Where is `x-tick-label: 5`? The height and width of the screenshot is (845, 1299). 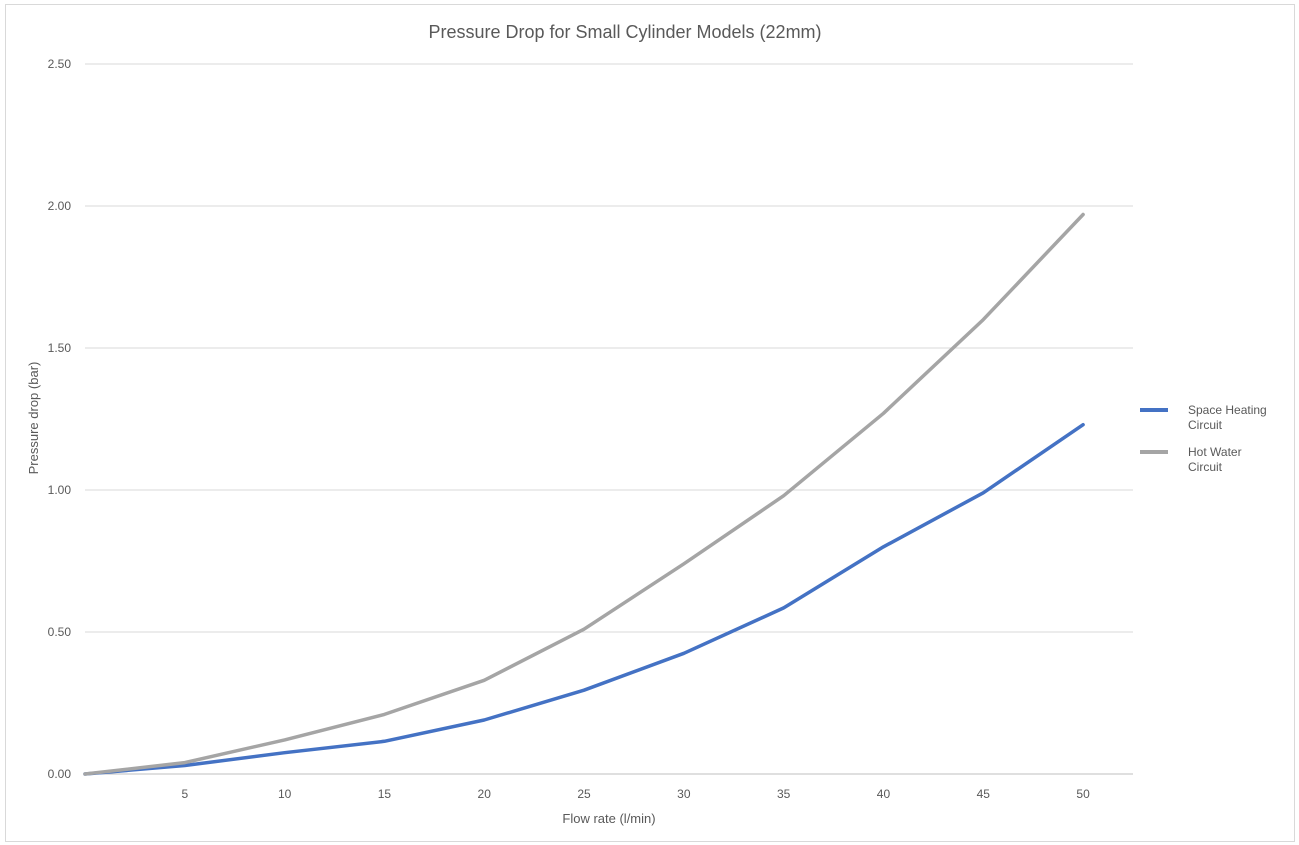 x-tick-label: 5 is located at coordinates (184, 794).